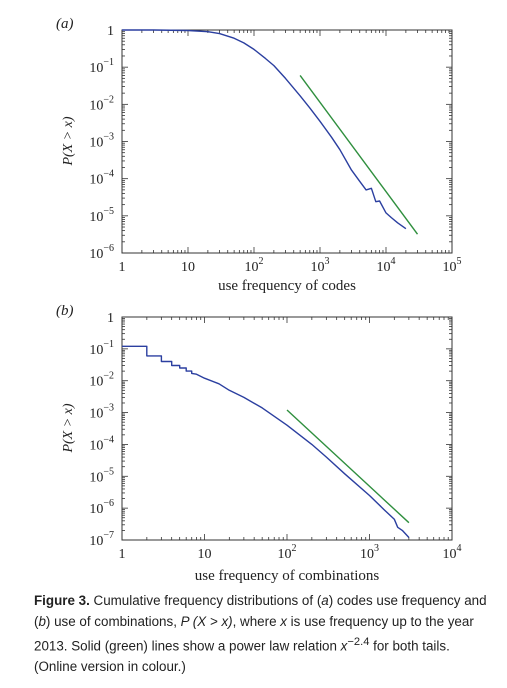  Describe the element at coordinates (452, 265) in the screenshot. I see `x-tick-label: 10⁵` at that location.